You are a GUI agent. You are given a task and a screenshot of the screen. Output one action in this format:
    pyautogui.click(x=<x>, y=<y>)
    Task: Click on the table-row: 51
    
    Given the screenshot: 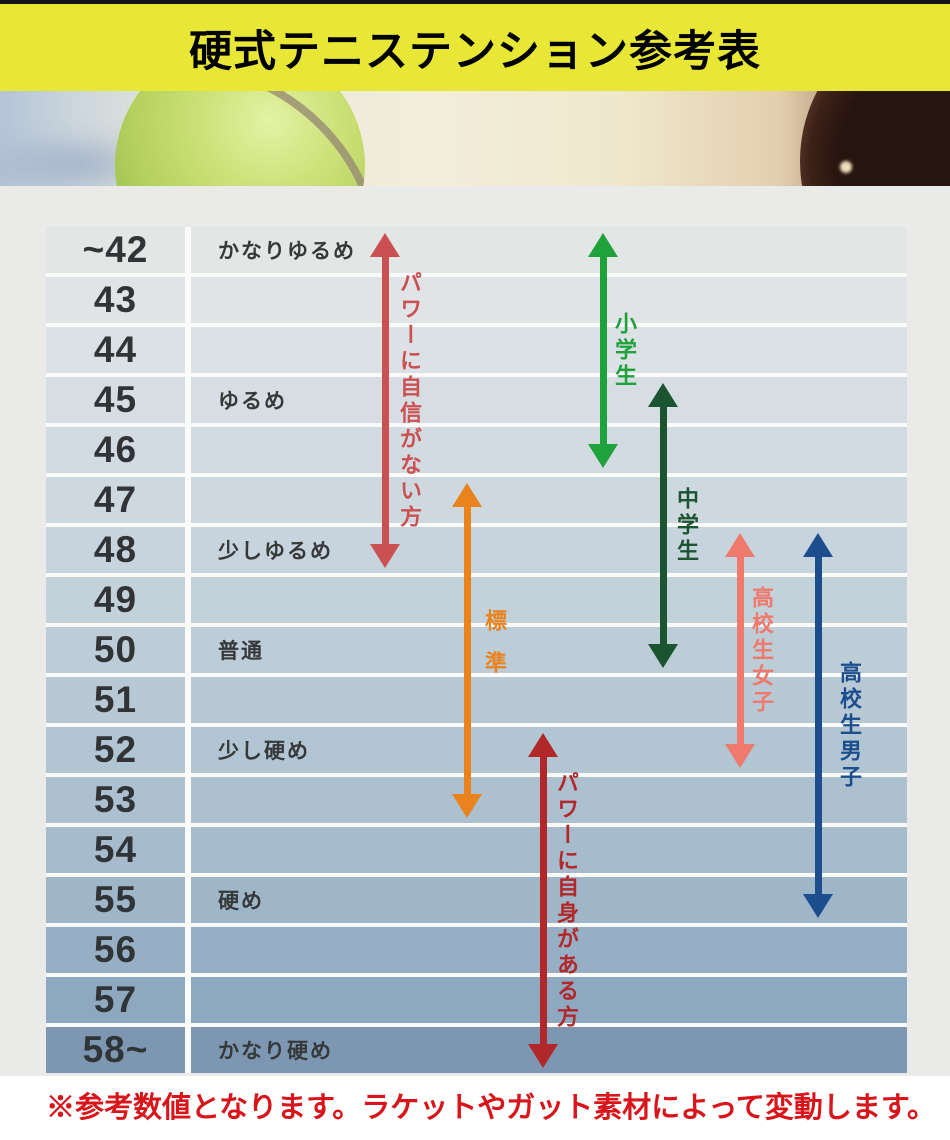 What is the action you would take?
    pyautogui.click(x=476, y=700)
    